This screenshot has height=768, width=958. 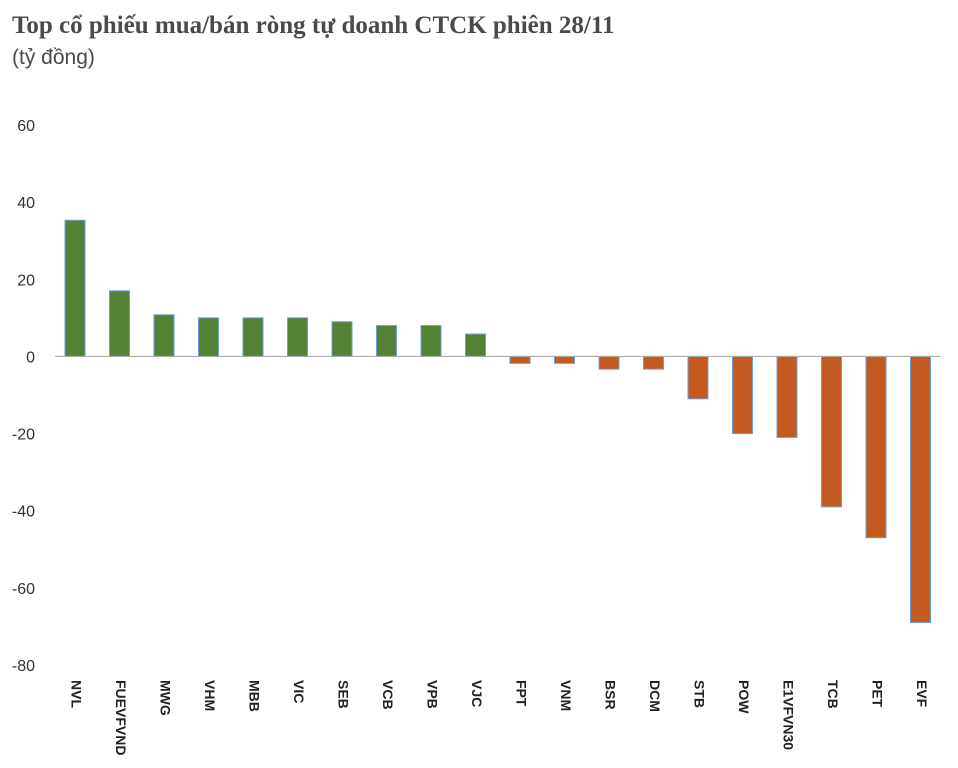 What do you see at coordinates (208, 337) in the screenshot?
I see `bar-vhm` at bounding box center [208, 337].